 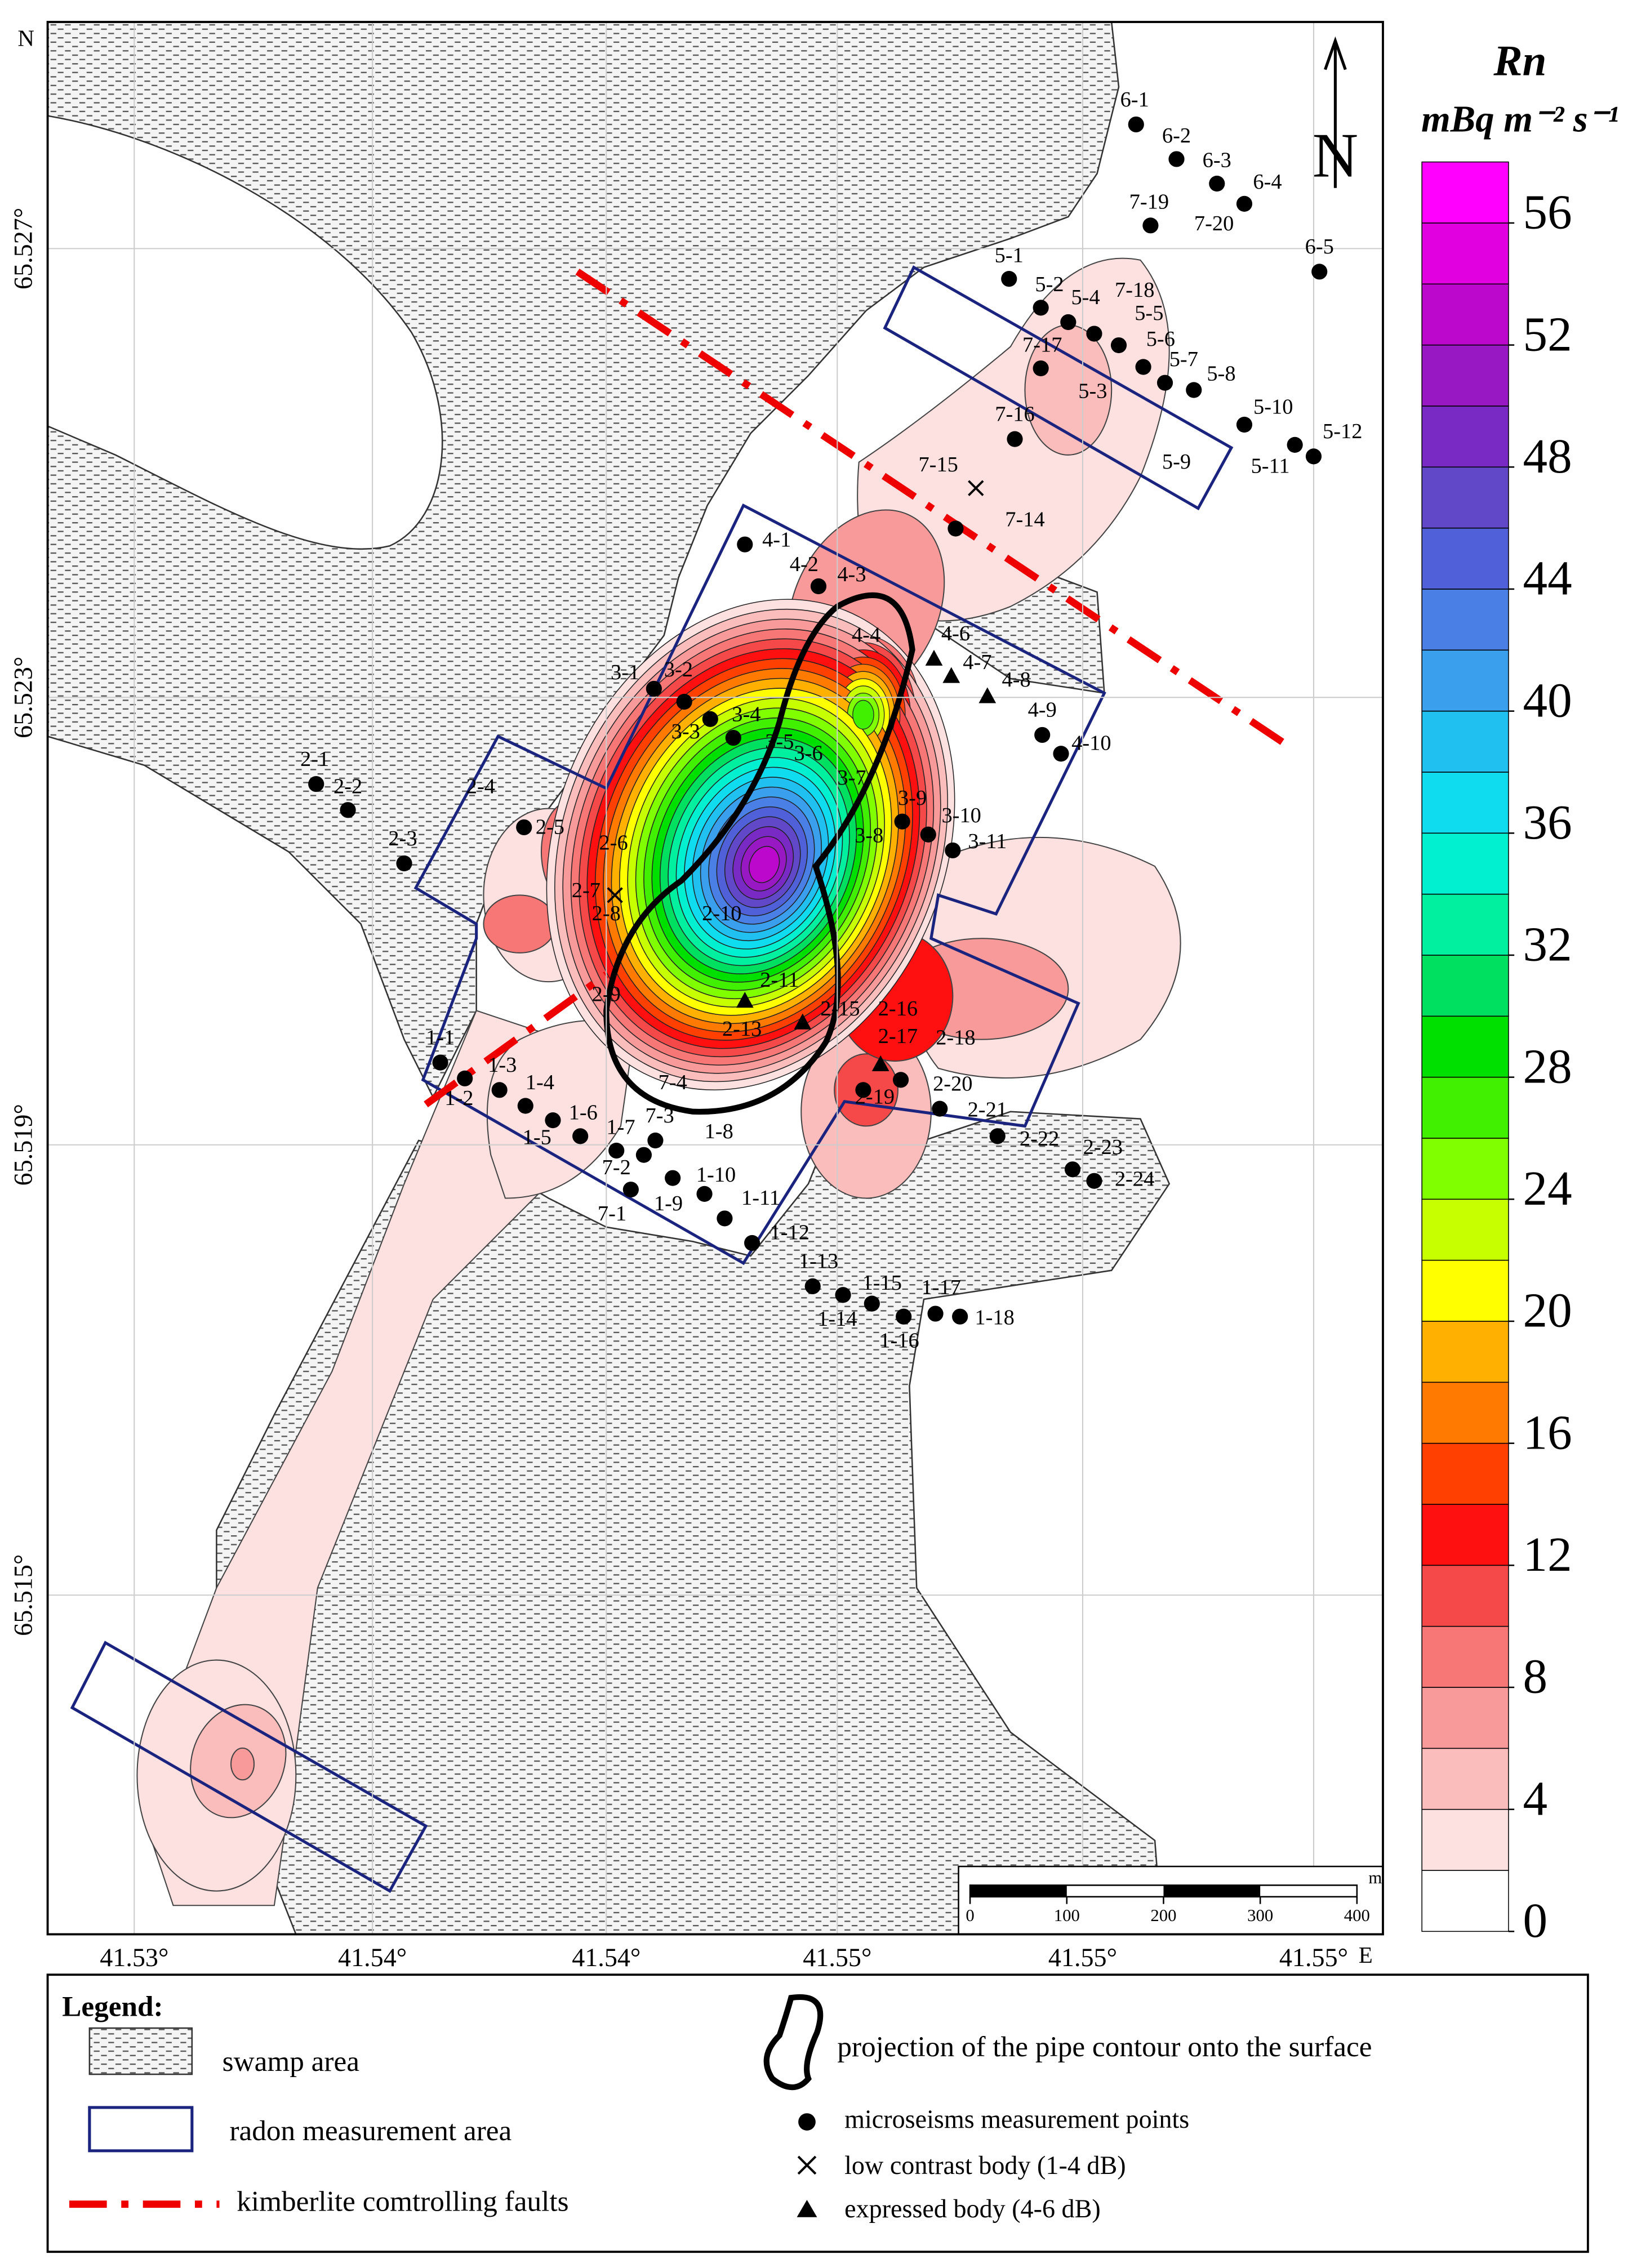 I want to click on point-label: 2-13, so click(x=742, y=1029).